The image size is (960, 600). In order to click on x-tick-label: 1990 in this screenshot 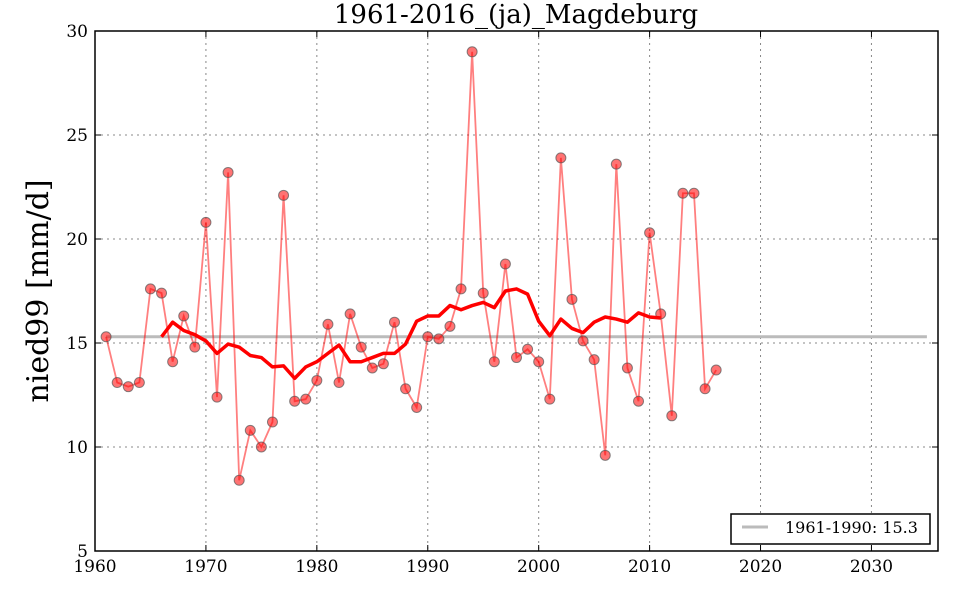, I will do `click(427, 567)`.